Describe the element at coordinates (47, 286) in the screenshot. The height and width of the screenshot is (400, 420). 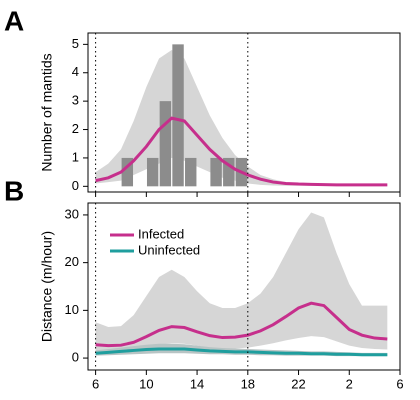
I see `y-axis-label: Distance (m/hour)` at that location.